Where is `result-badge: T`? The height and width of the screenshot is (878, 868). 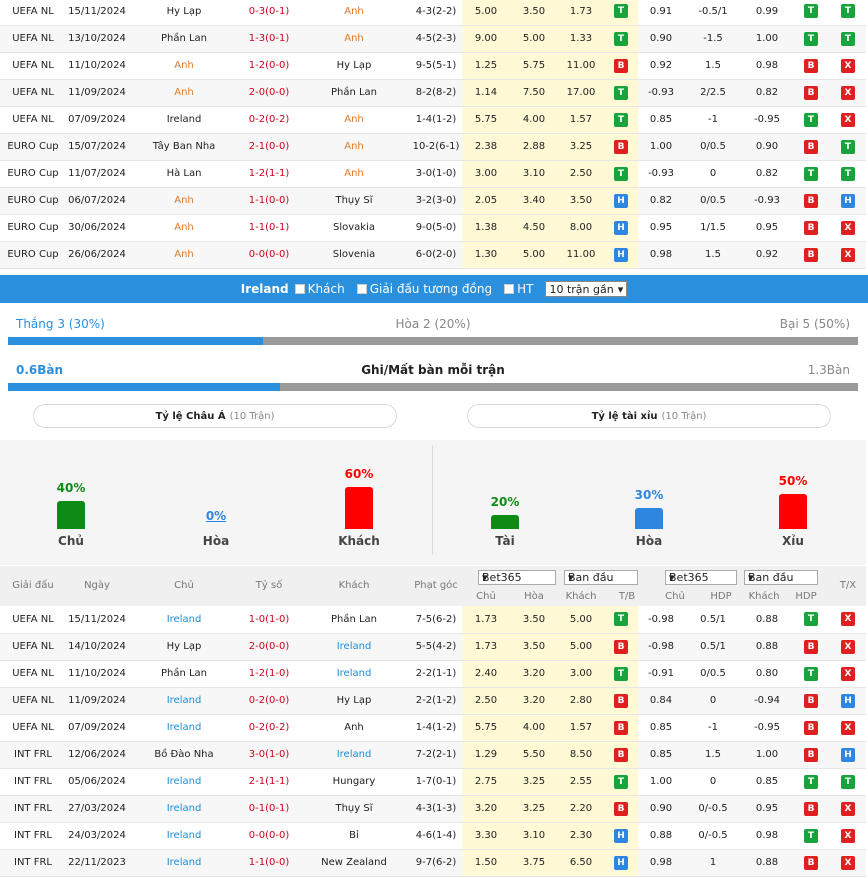 result-badge: T is located at coordinates (848, 11).